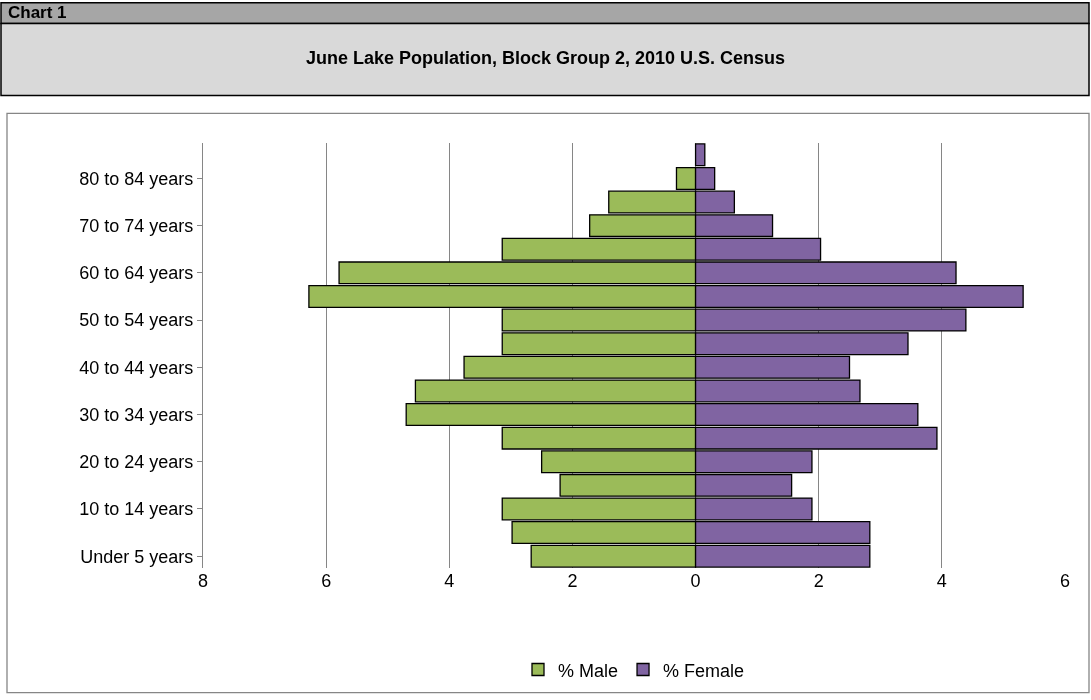 Image resolution: width=1091 pixels, height=700 pixels. Describe the element at coordinates (203, 581) in the screenshot. I see `x-tick-label: 8` at that location.